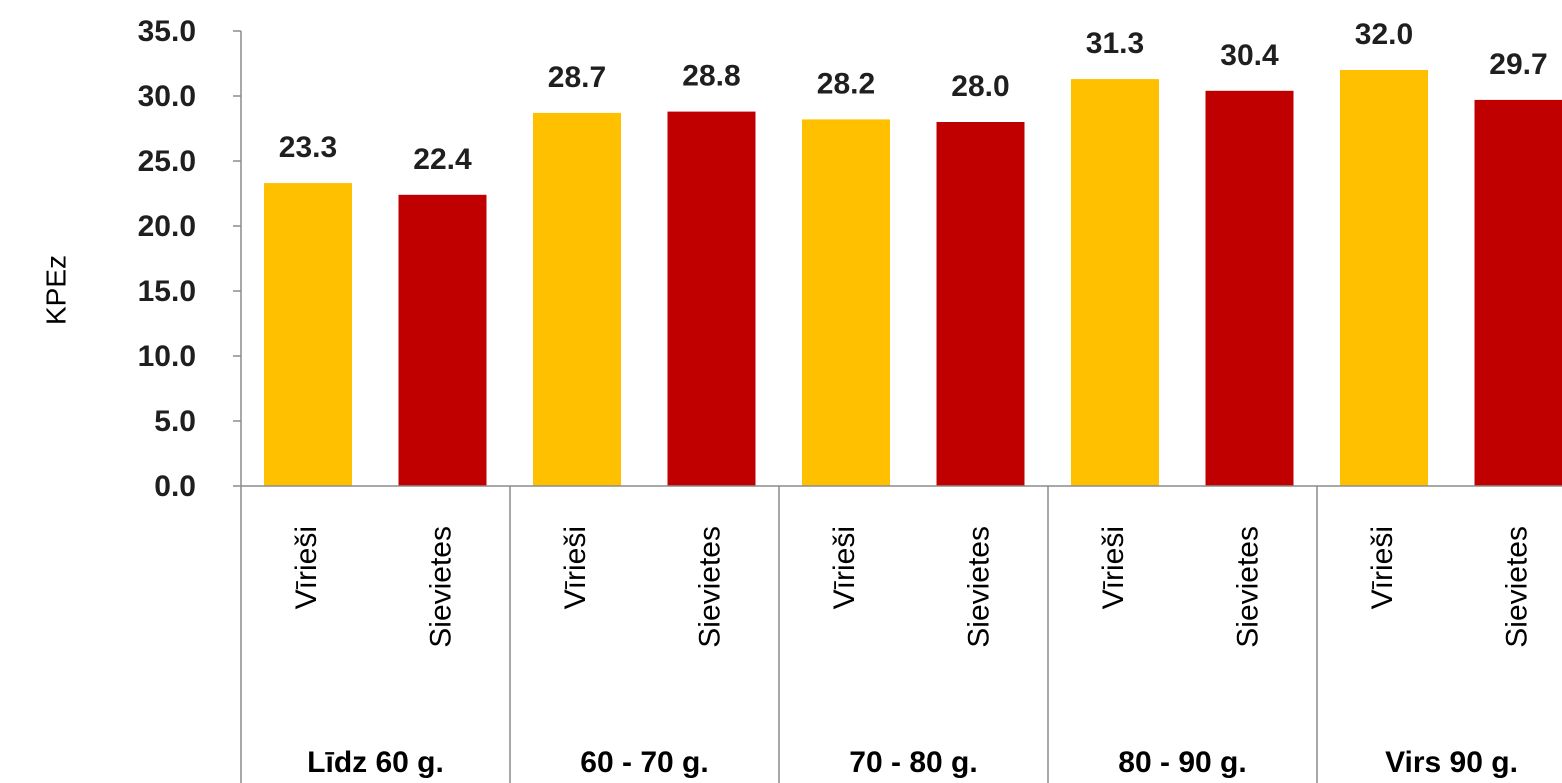 The image size is (1562, 783). Describe the element at coordinates (1518, 64) in the screenshot. I see `data-label: 29.7` at that location.